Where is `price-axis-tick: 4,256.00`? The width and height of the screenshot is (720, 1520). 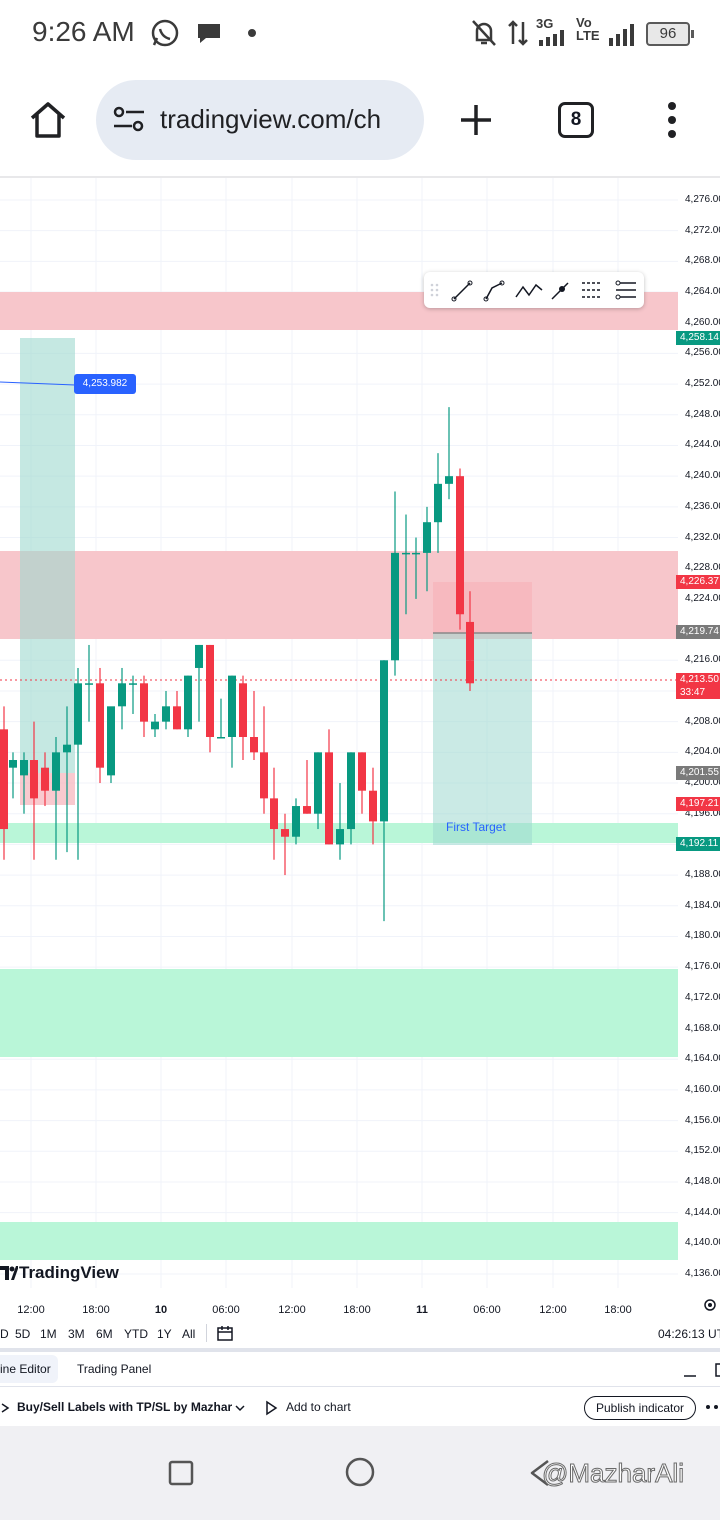
price-axis-tick: 4,256.00 is located at coordinates (702, 353).